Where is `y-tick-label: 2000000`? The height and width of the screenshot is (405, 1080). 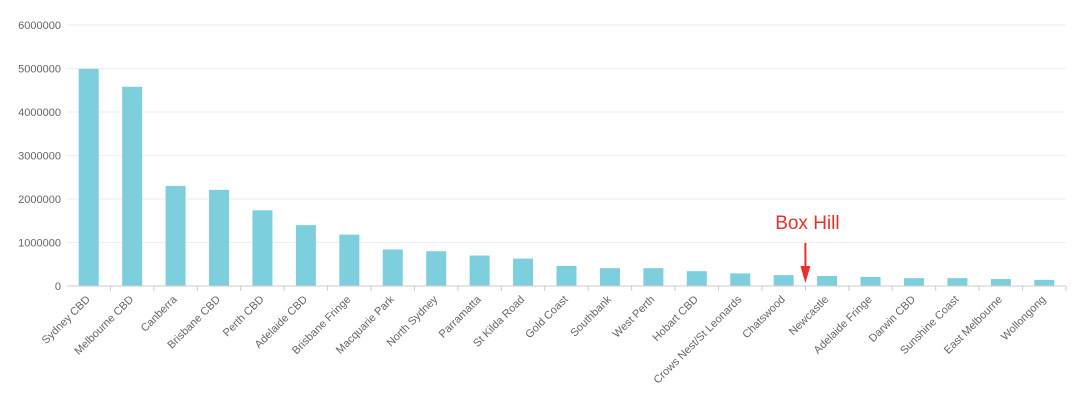 y-tick-label: 2000000 is located at coordinates (39, 200).